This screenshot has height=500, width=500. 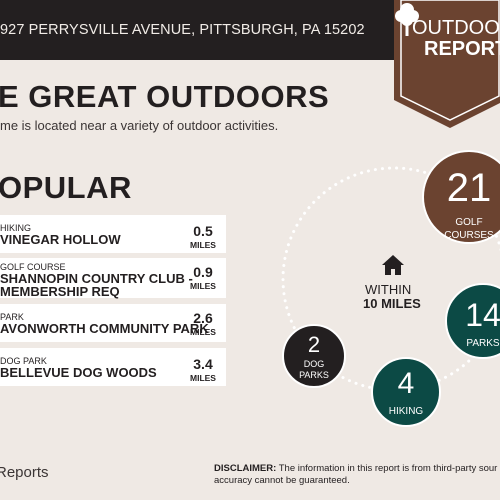 I want to click on item-category: DOG PARK, so click(x=23, y=361).